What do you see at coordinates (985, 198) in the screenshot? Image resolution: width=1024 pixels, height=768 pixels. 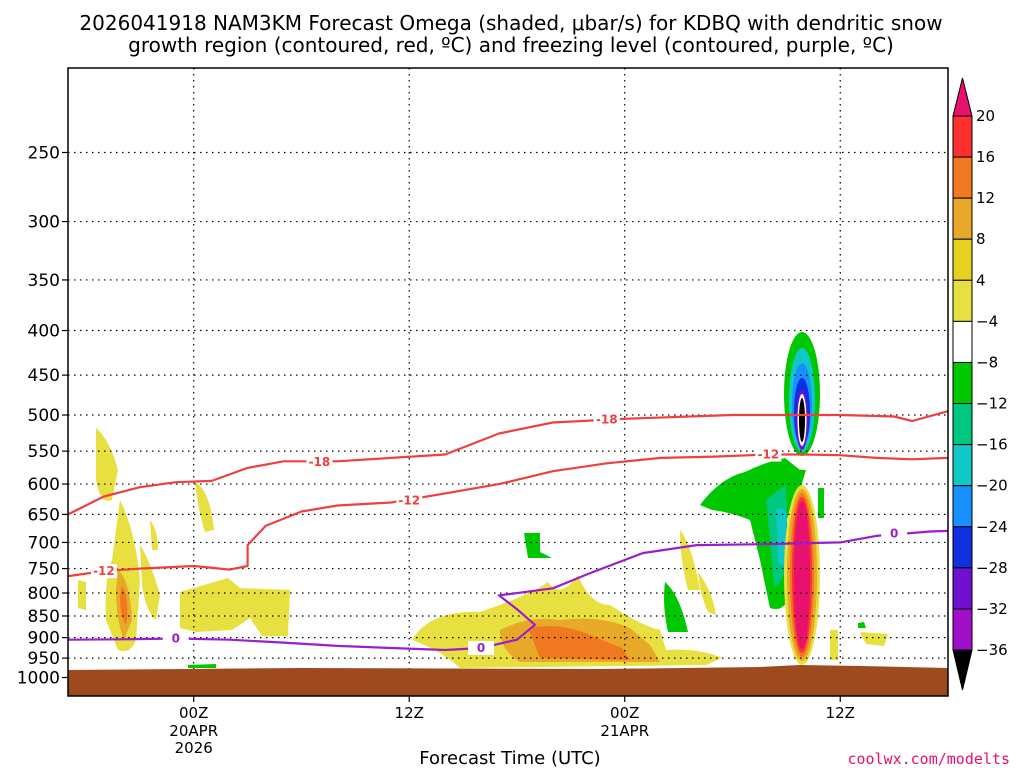 I see `colorbar-label: 12` at bounding box center [985, 198].